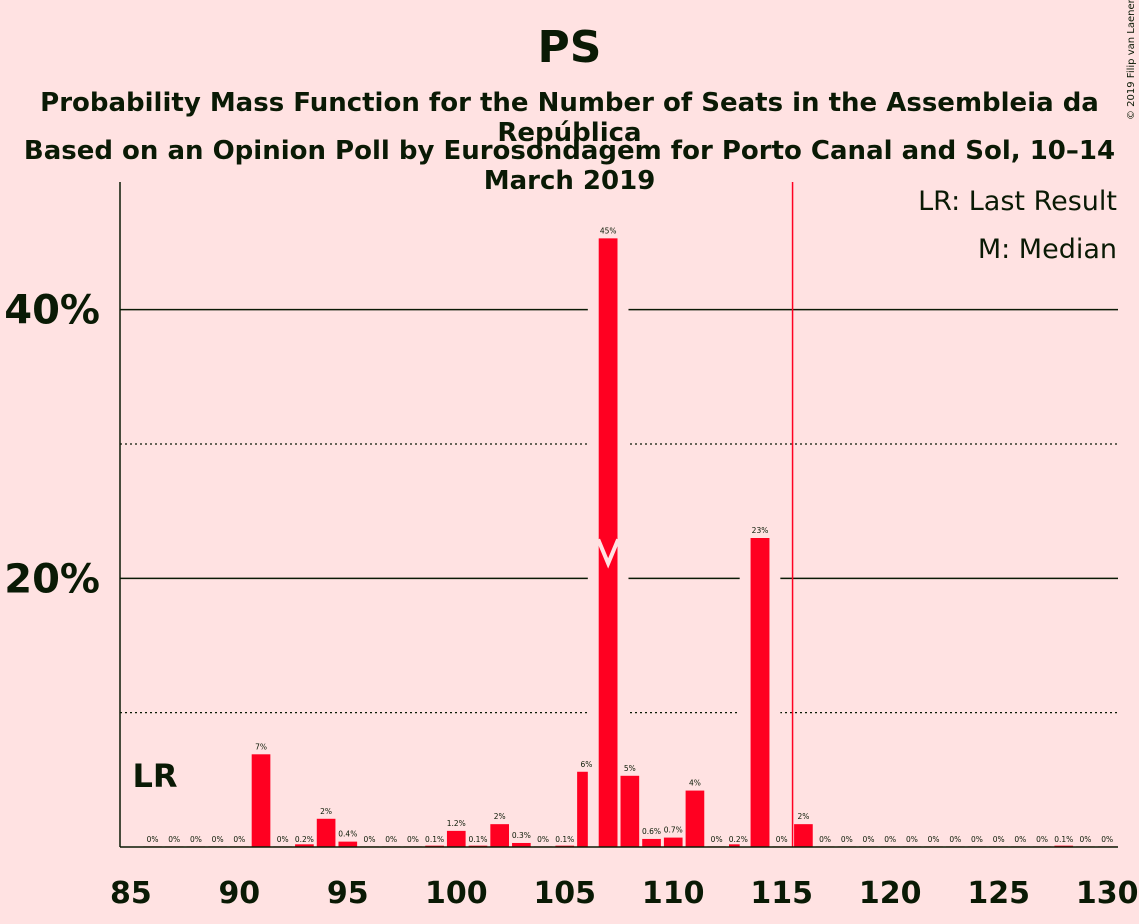  What do you see at coordinates (695, 783) in the screenshot?
I see `data-label: 4%` at bounding box center [695, 783].